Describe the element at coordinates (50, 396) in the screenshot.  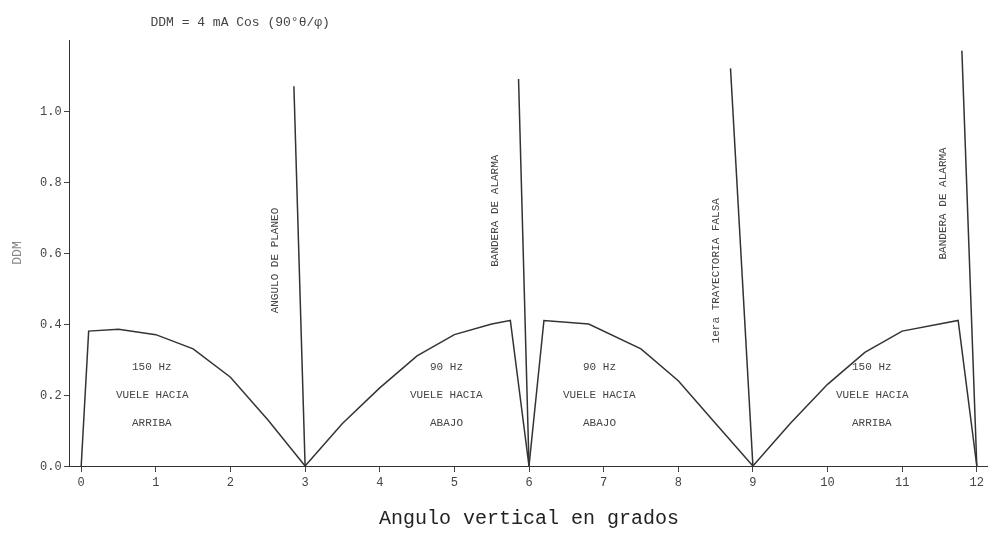
I see `y-tick-label: 0.2` at that location.